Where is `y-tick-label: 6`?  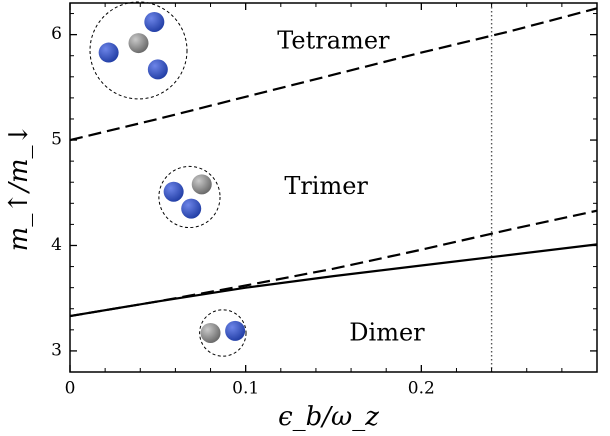
y-tick-label: 6 is located at coordinates (56, 34).